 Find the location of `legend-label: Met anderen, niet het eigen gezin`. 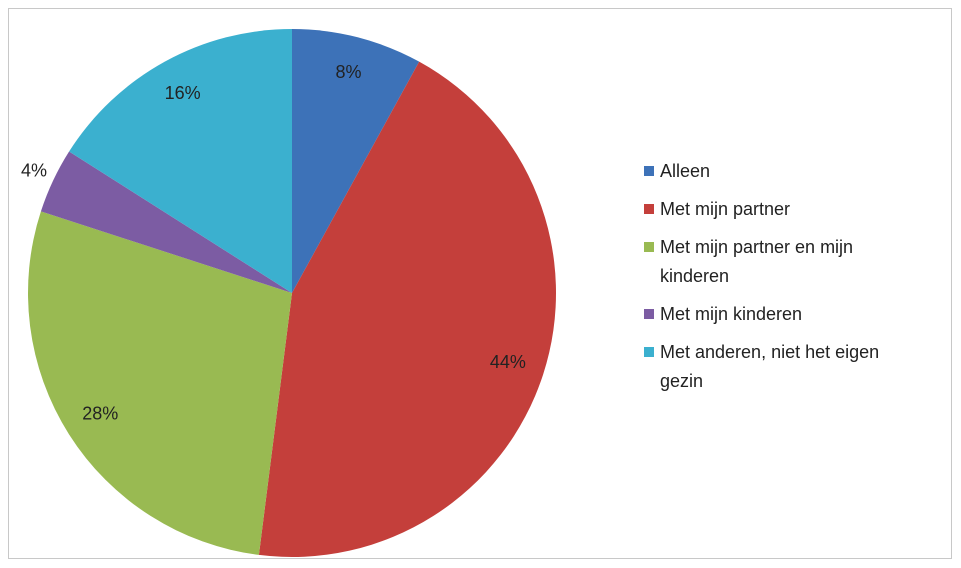

legend-label: Met anderen, niet het eigen gezin is located at coordinates (770, 366).